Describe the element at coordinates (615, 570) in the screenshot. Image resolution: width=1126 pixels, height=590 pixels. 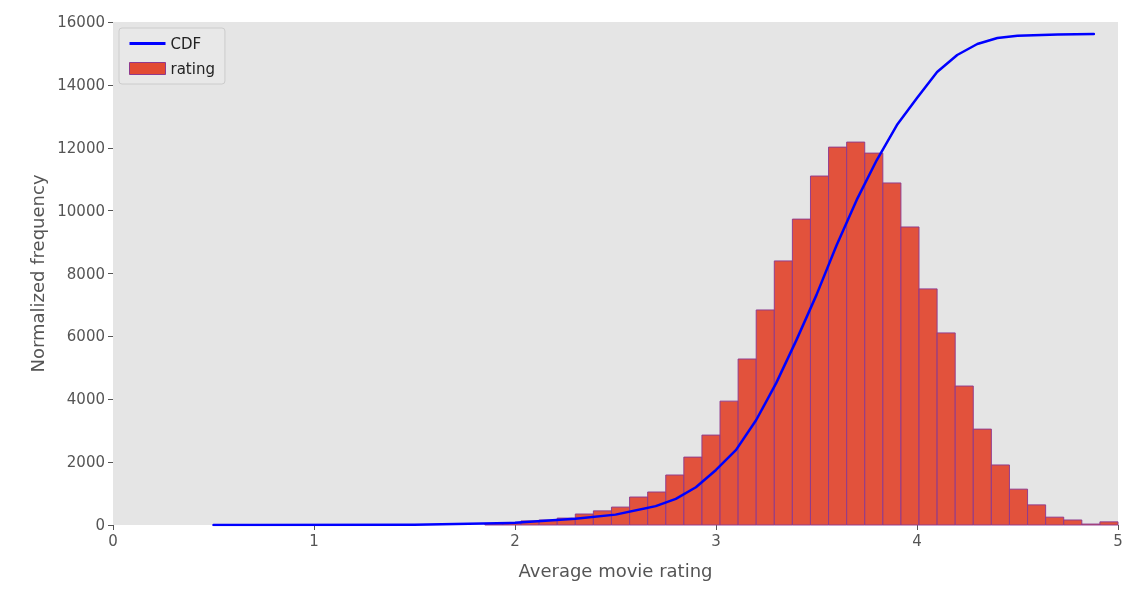
I see `x-axis-title: Average movie rating` at that location.